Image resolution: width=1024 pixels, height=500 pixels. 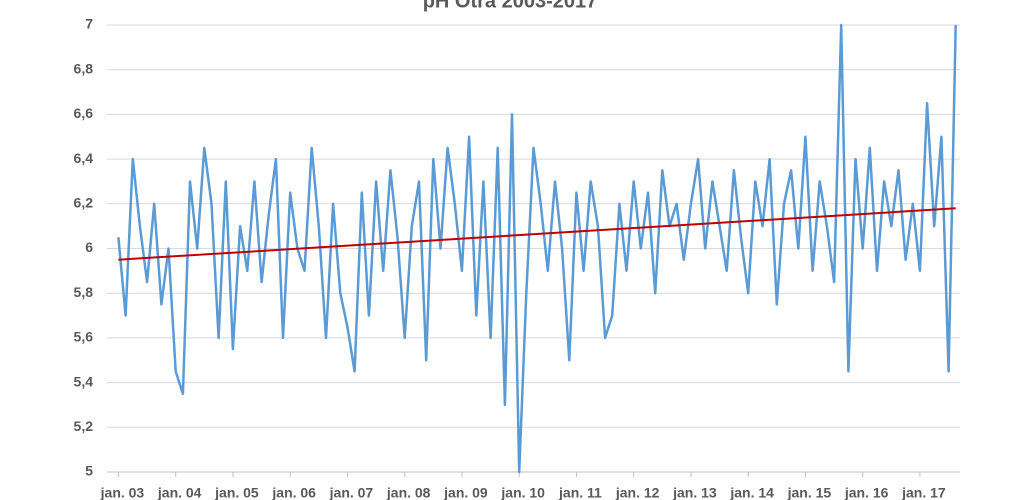 What do you see at coordinates (84, 426) in the screenshot?
I see `y-tick-label: 5,2` at bounding box center [84, 426].